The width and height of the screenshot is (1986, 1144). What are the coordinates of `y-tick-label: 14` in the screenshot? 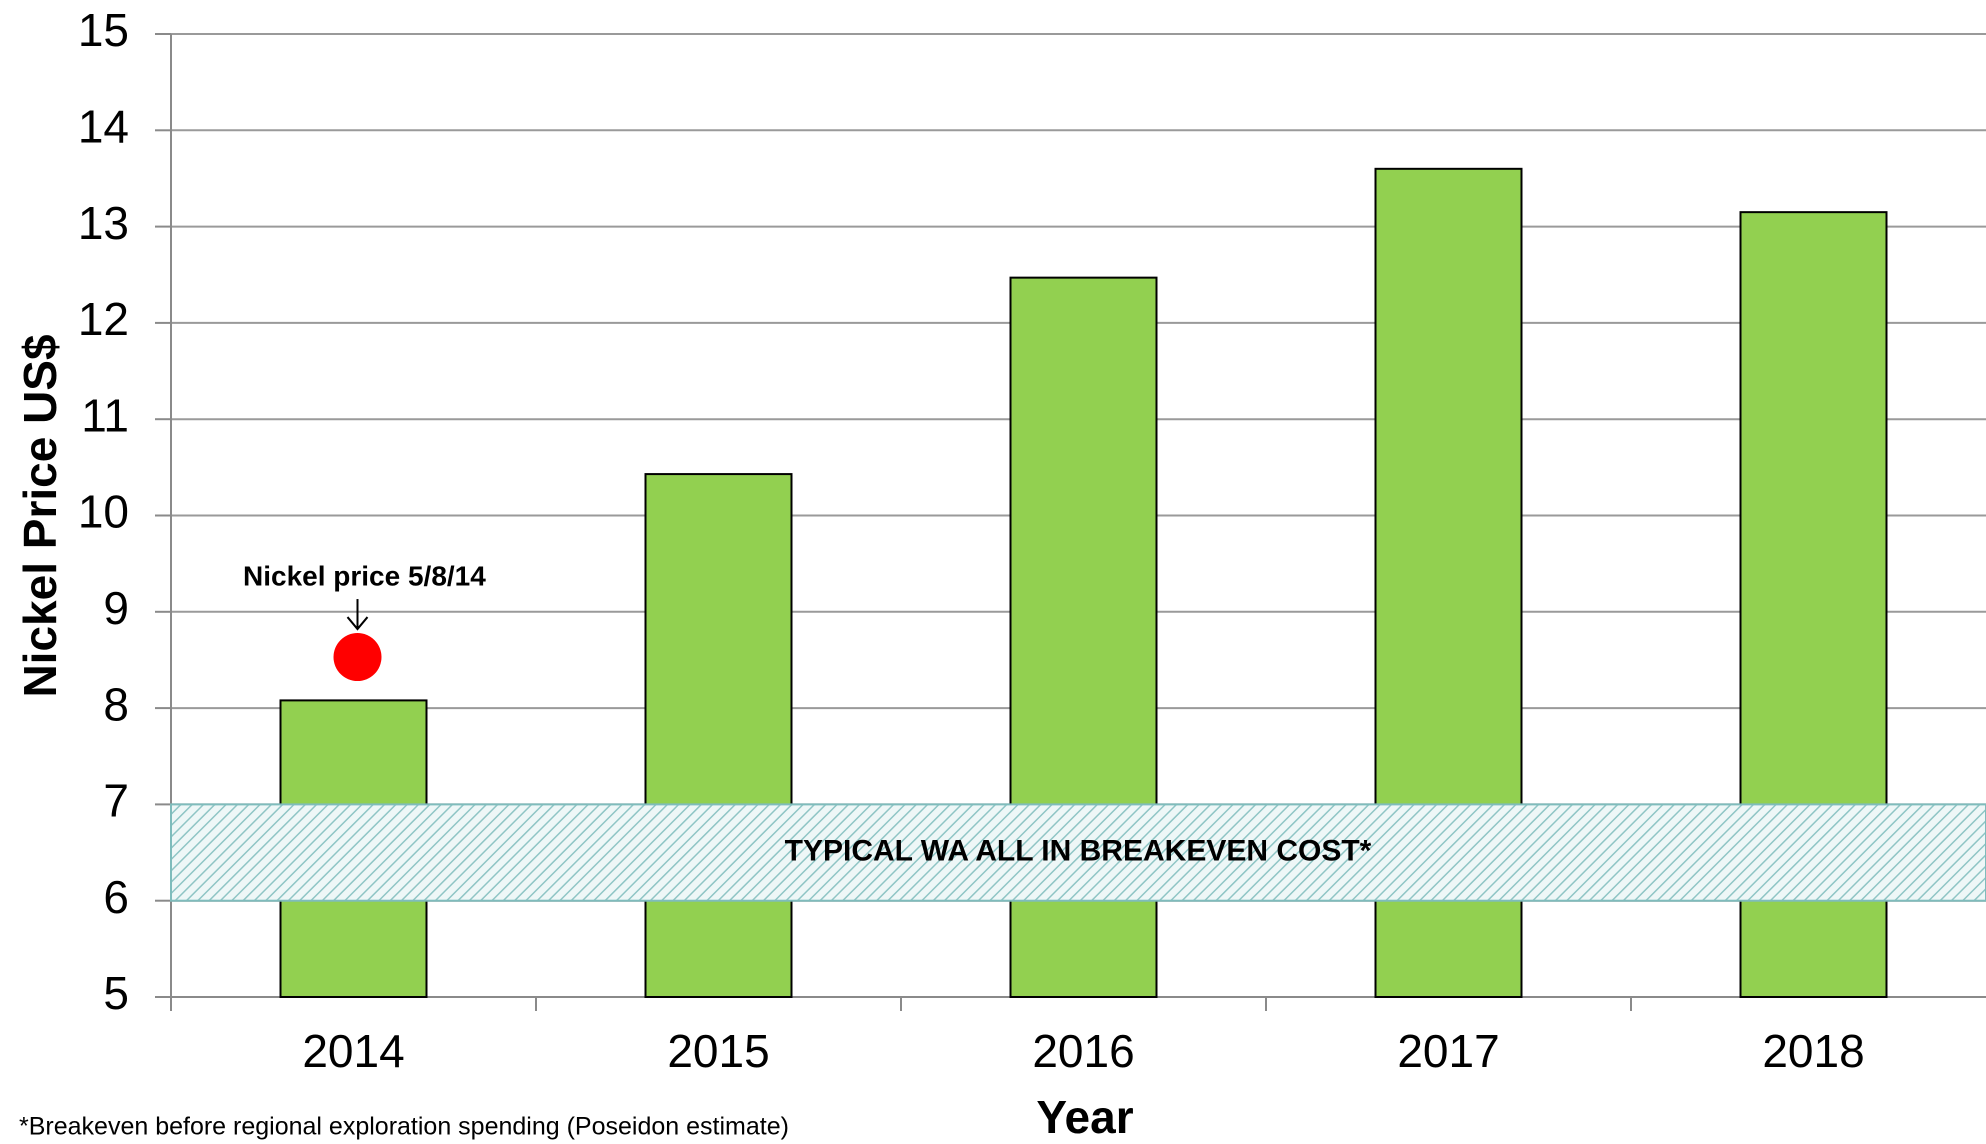 It's located at (103, 126).